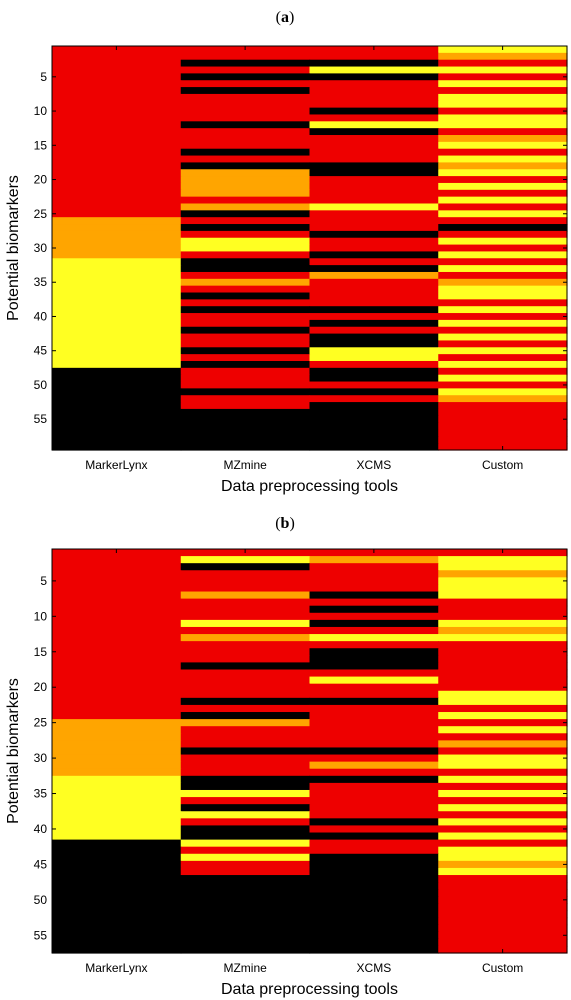 Image resolution: width=571 pixels, height=1000 pixels. I want to click on y-tick-label: 50, so click(41, 900).